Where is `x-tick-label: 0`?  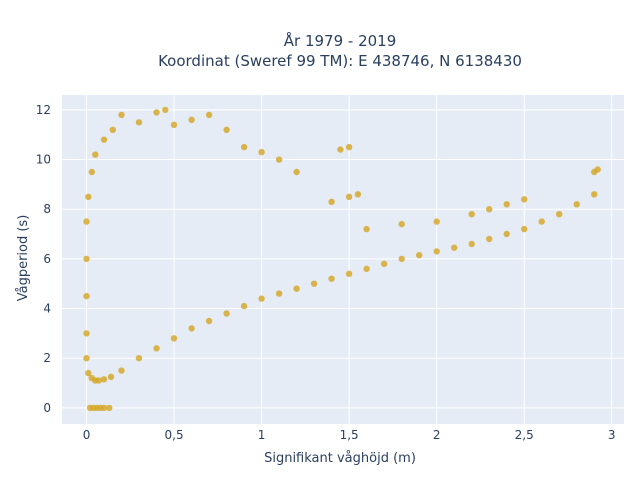
x-tick-label: 0 is located at coordinates (87, 435).